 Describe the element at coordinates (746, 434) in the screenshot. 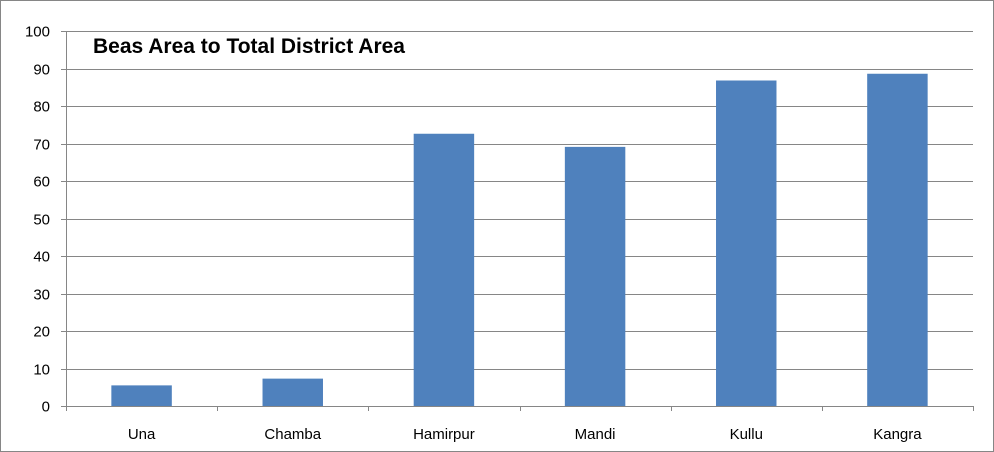

I see `x-tick-label: Kullu` at that location.